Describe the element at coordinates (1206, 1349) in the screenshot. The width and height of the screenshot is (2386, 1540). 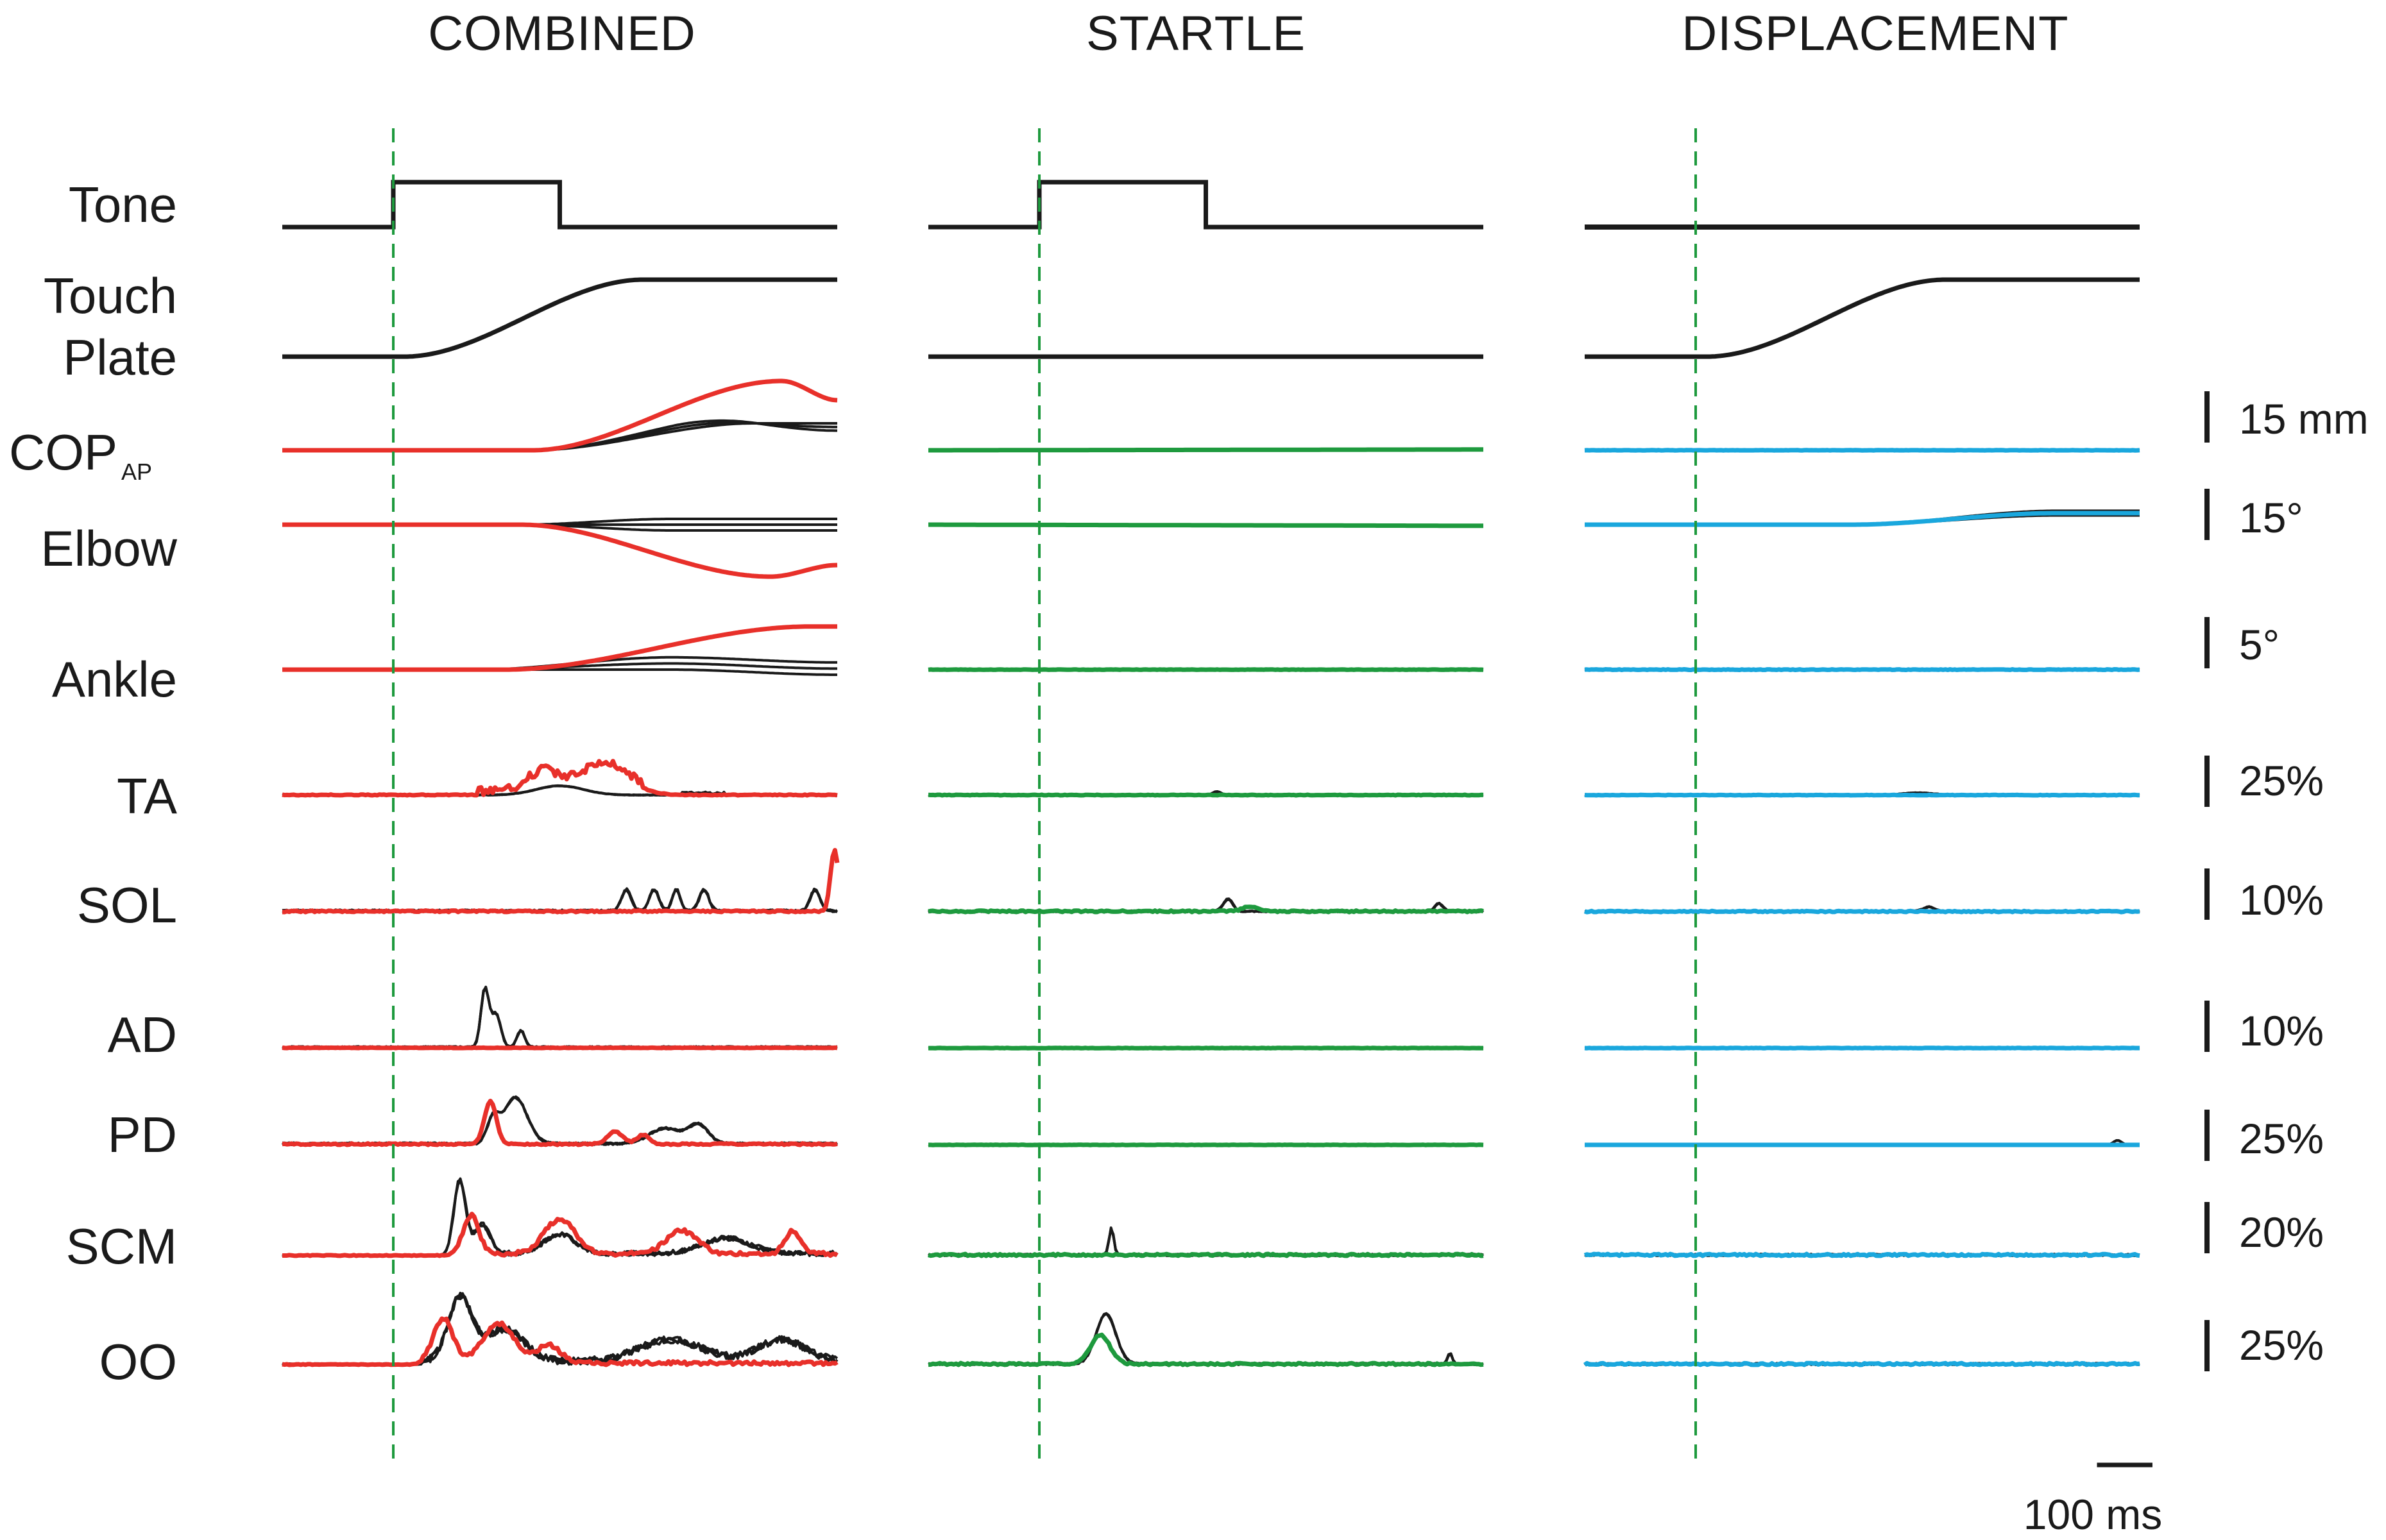
I see `oo-trial-trace-startle` at that location.